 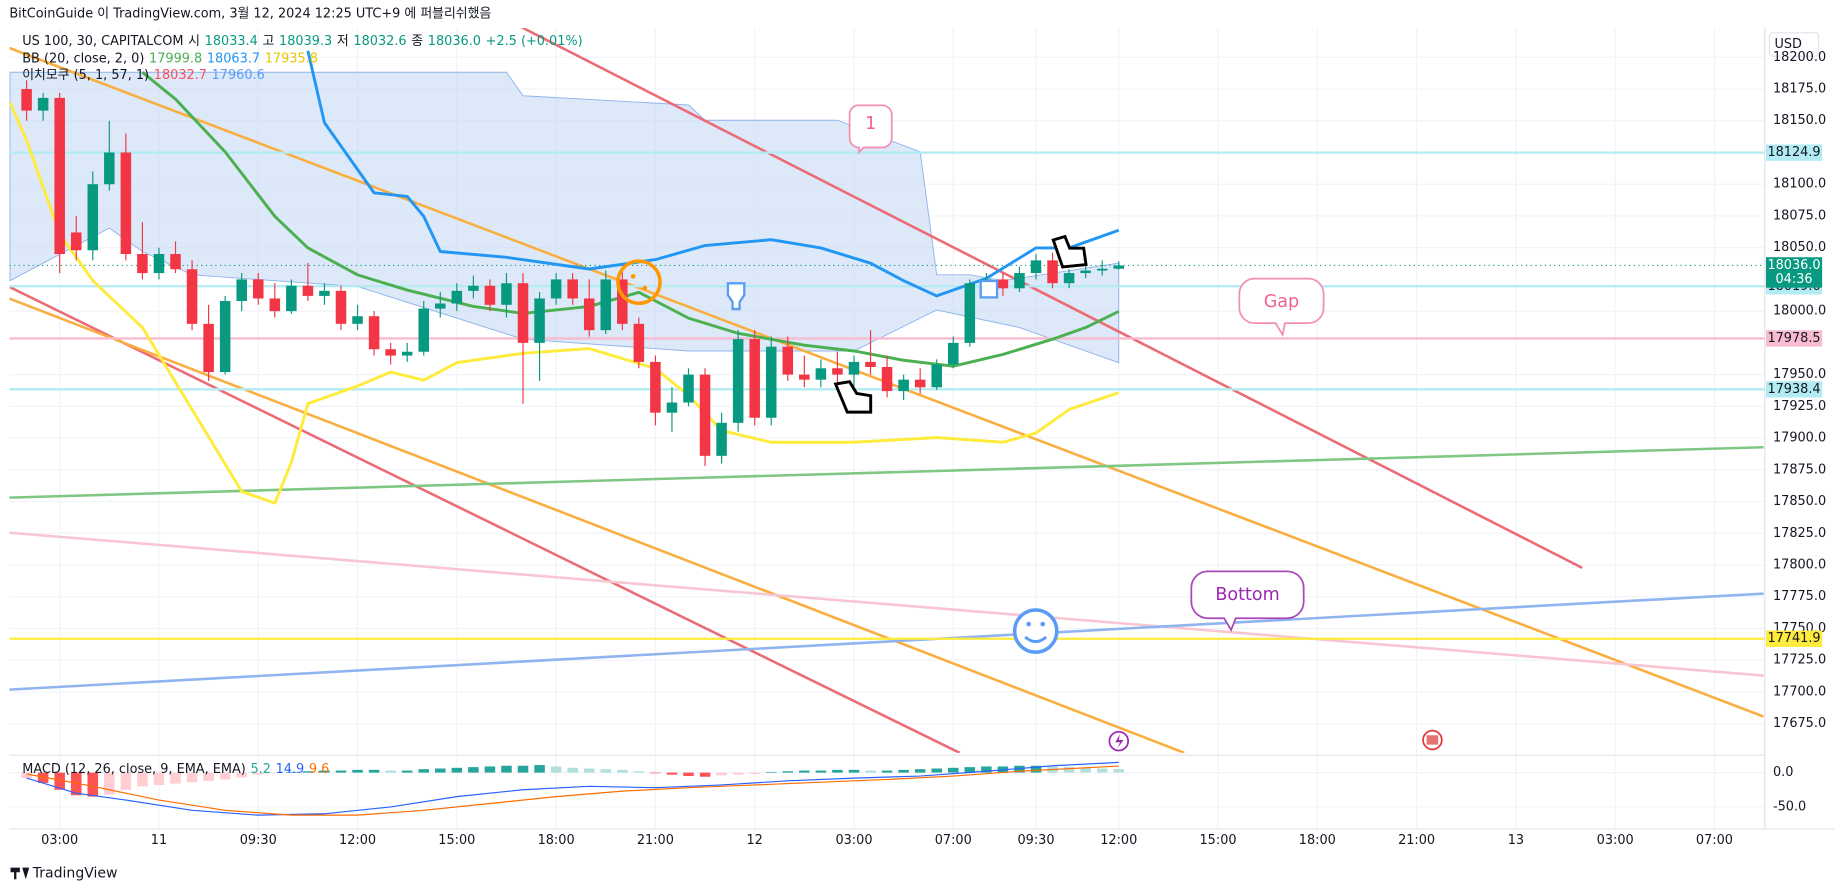 I want to click on legend-item: 18032.7, so click(x=180, y=74).